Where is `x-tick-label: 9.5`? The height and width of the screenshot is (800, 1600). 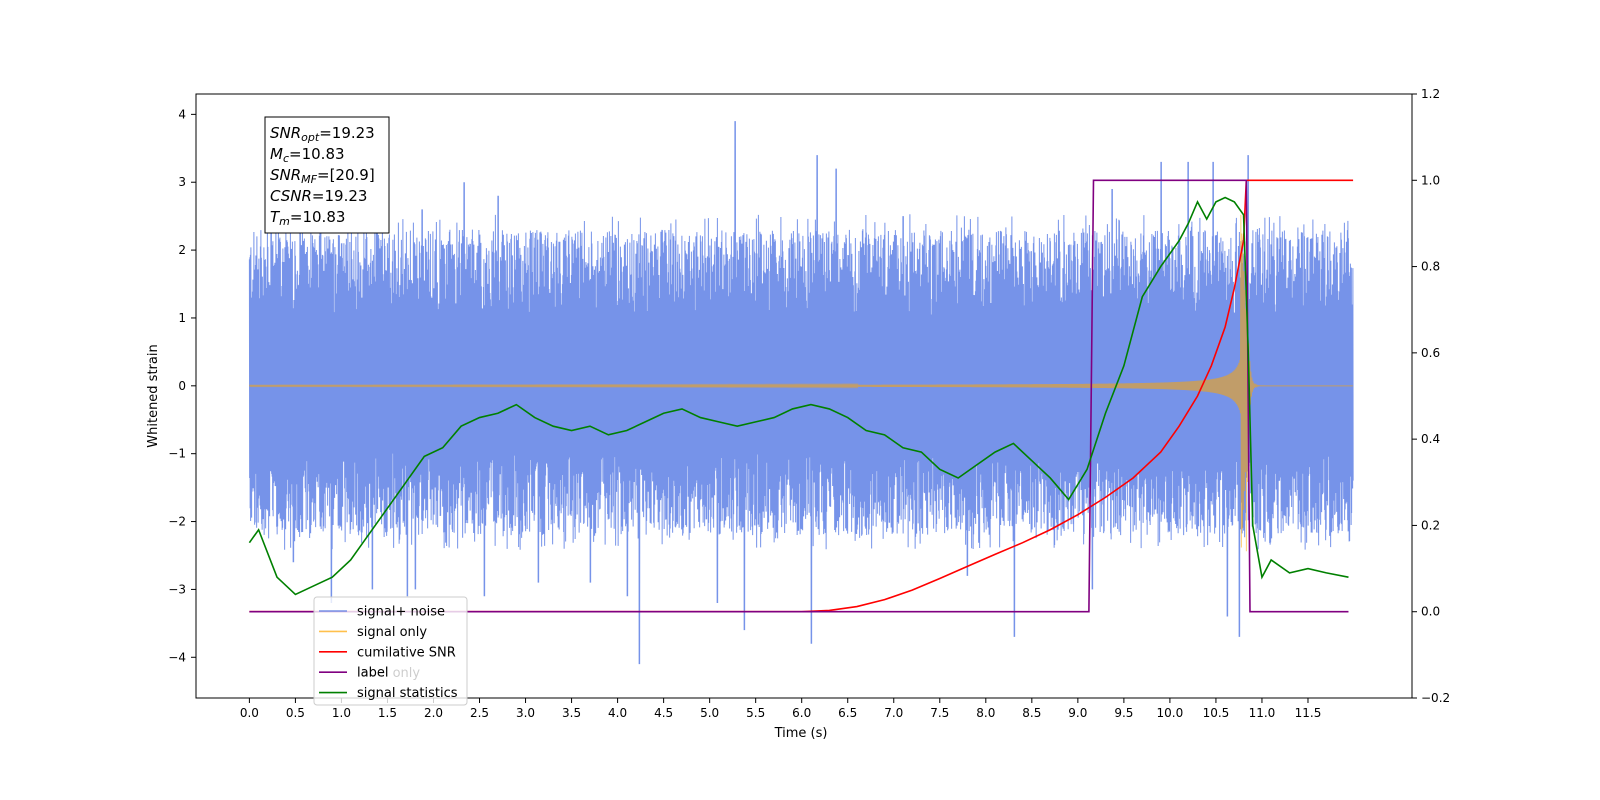
x-tick-label: 9.5 is located at coordinates (1123, 713).